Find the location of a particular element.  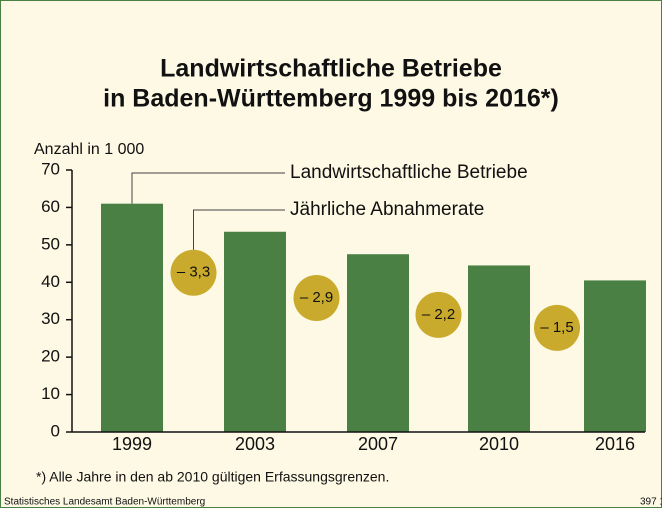

axis-label: Anzahl in 1 000 is located at coordinates (89, 149).